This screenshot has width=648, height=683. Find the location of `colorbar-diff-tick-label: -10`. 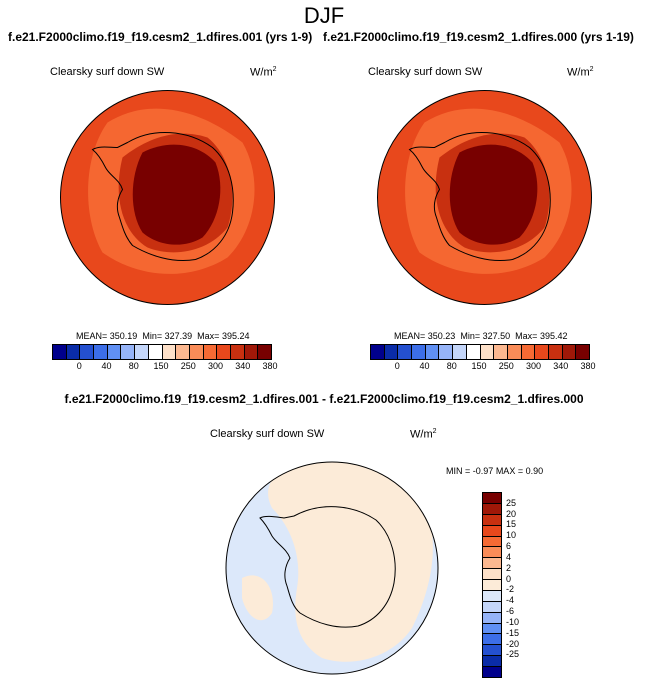

colorbar-diff-tick-label: -10 is located at coordinates (513, 621).